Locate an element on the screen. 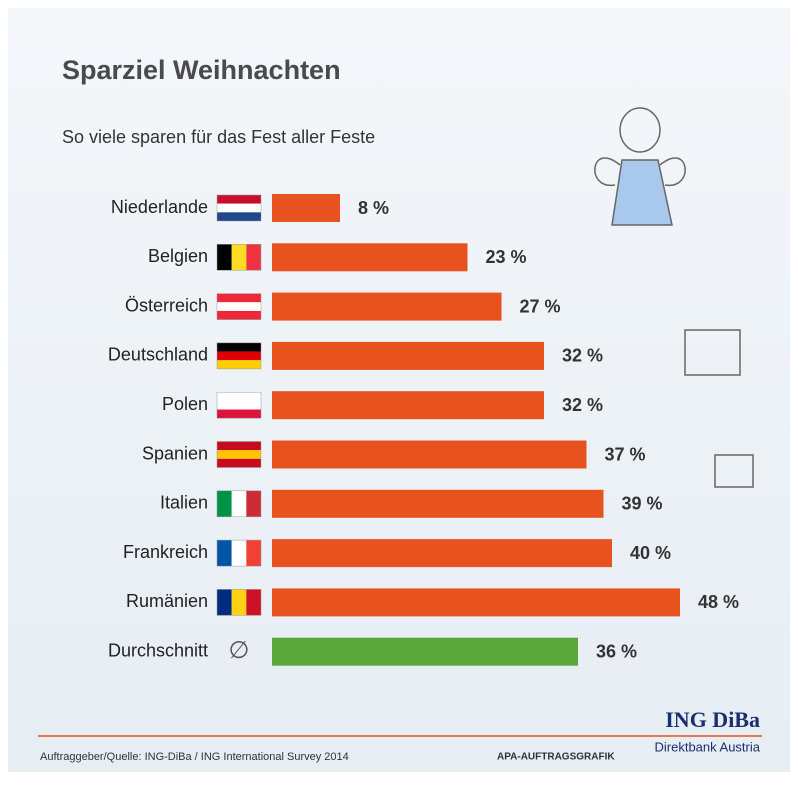 The width and height of the screenshot is (798, 785). decoration is located at coordinates (674, 297).